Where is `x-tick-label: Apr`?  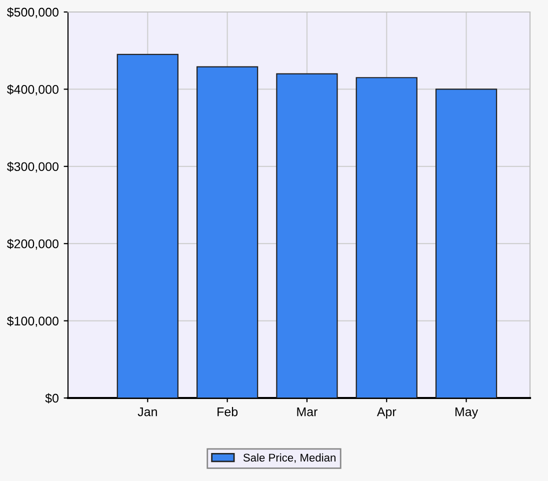
x-tick-label: Apr is located at coordinates (386, 413).